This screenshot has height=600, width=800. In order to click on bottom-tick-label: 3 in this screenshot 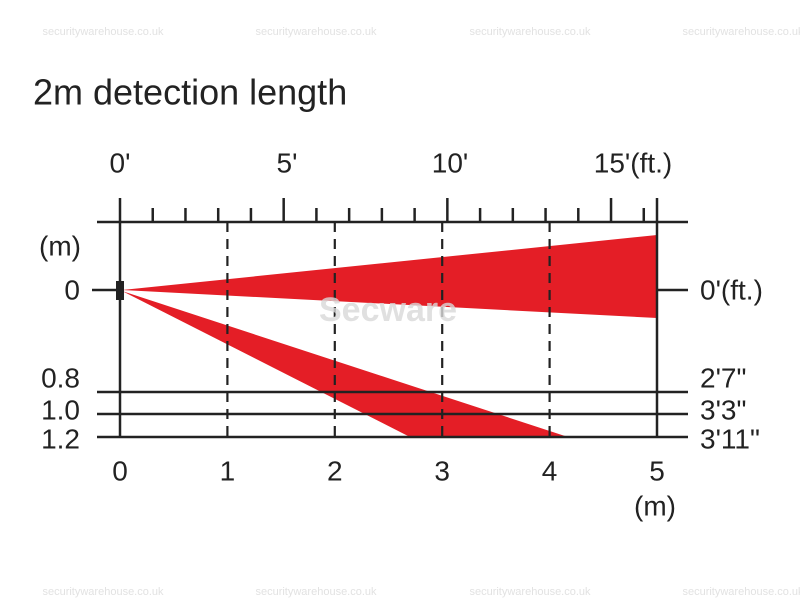, I will do `click(442, 470)`.